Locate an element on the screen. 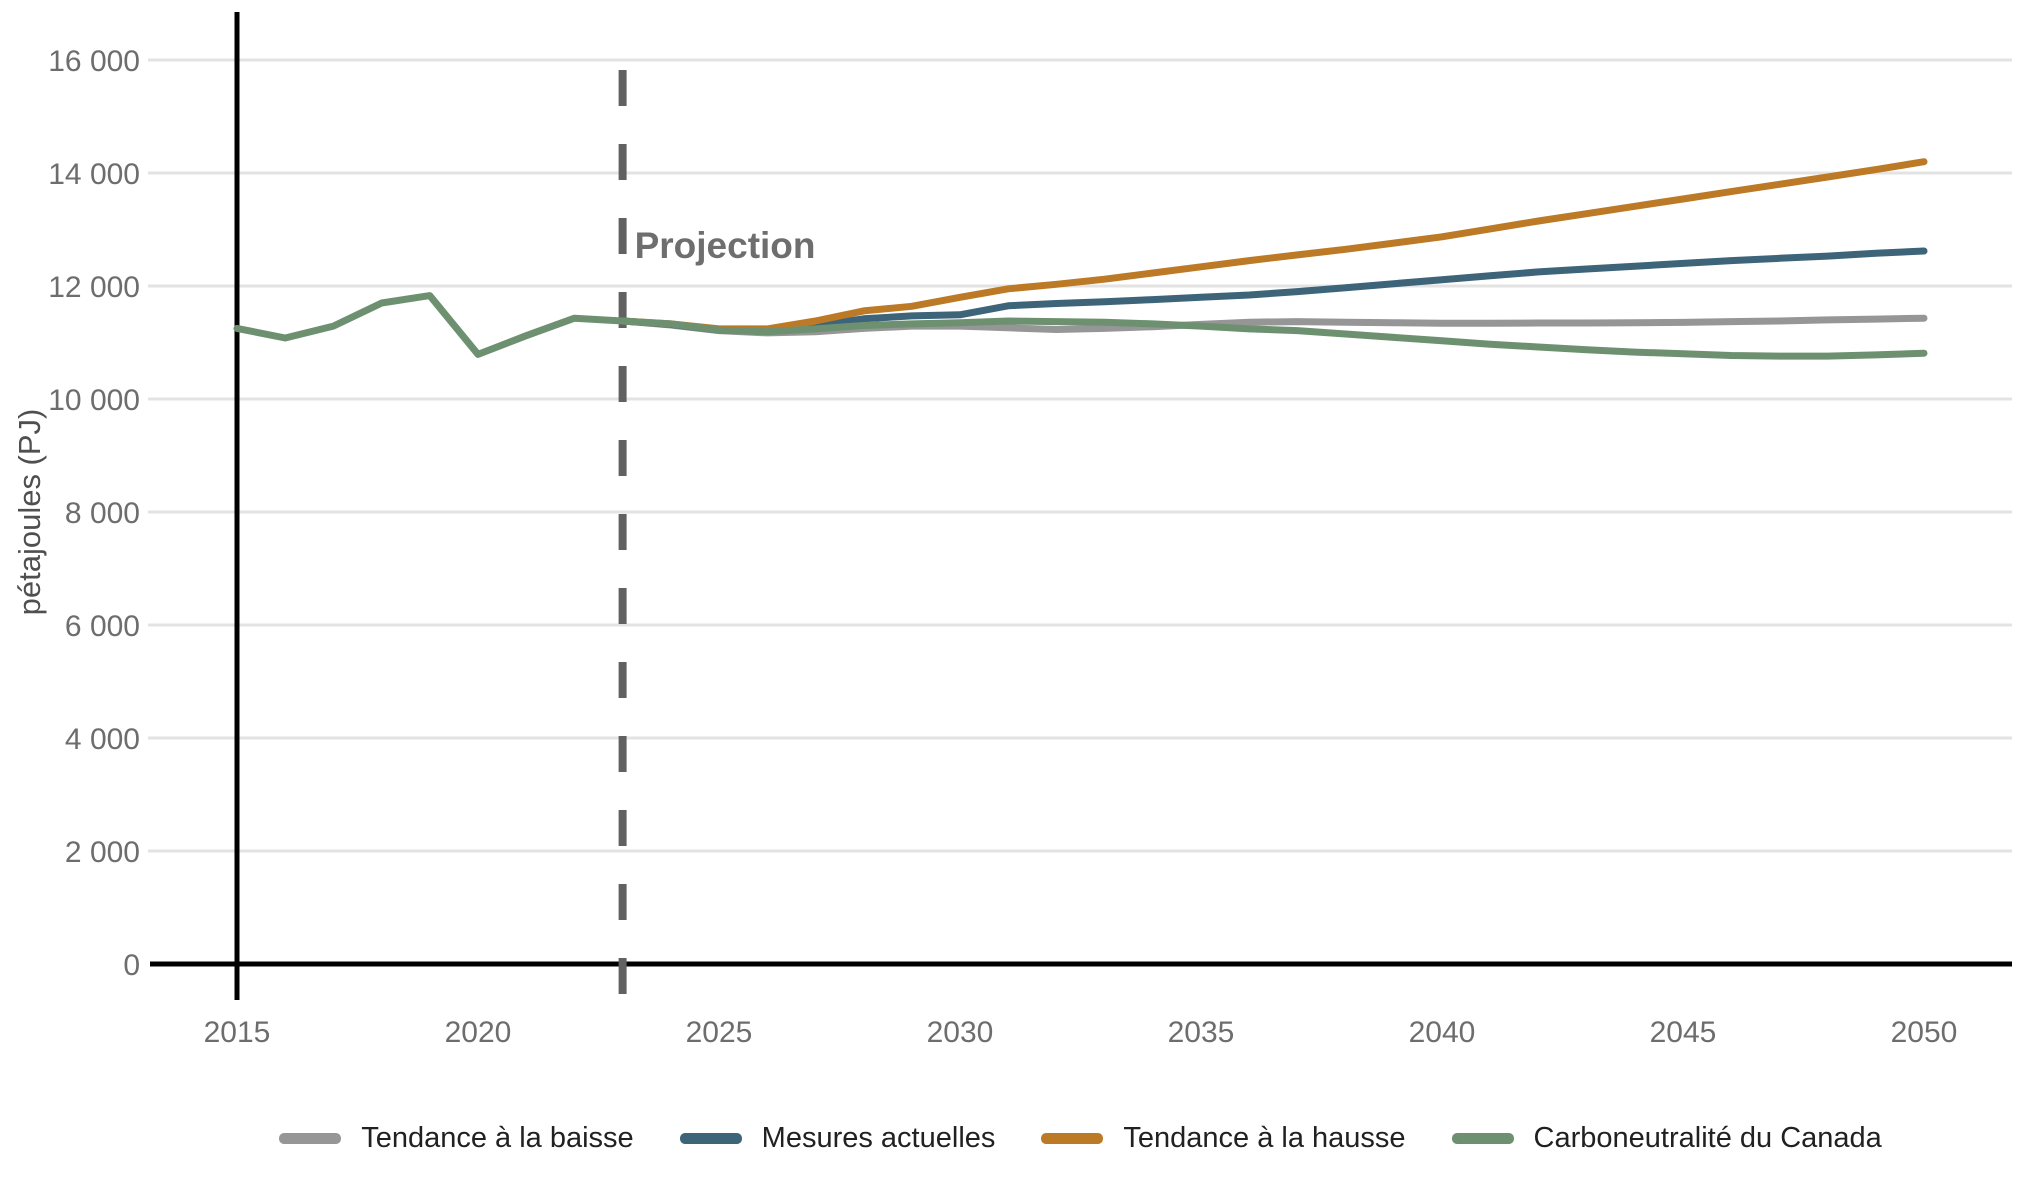  legend-item: Carboneutralité du Canada is located at coordinates (1666, 1138).